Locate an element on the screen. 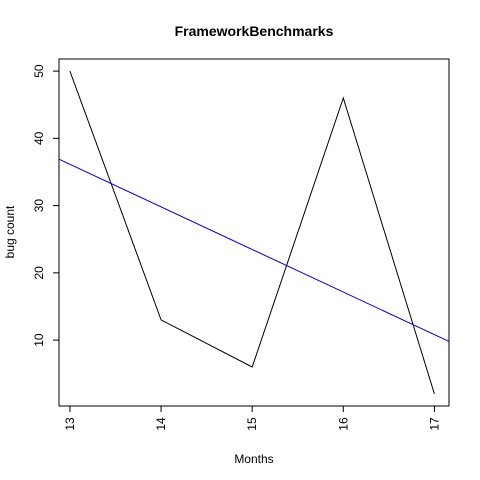  y-tick-label: 10 is located at coordinates (39, 340).